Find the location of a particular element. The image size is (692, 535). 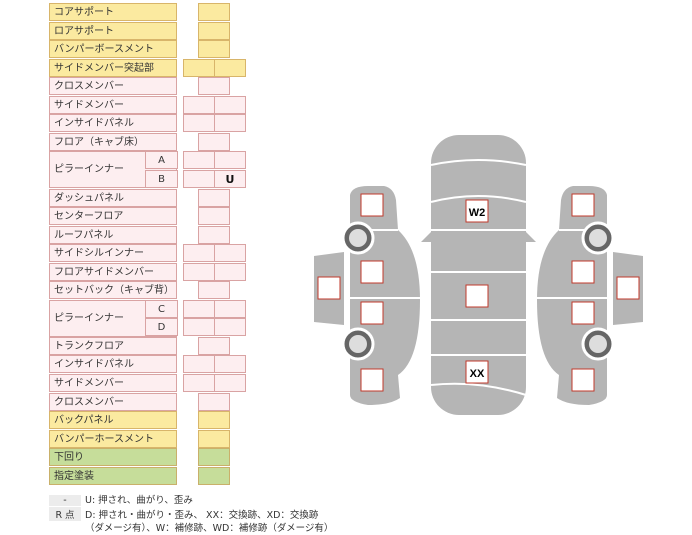

row-label: 下回り is located at coordinates (113, 457).